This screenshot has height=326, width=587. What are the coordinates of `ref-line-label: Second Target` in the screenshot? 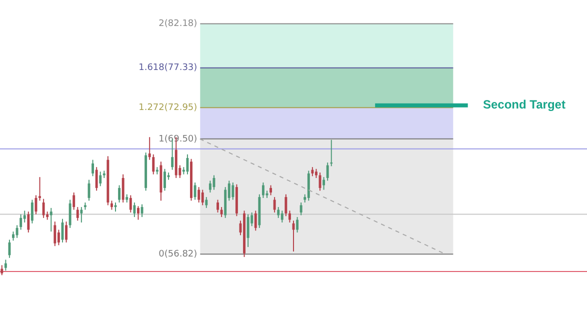 It's located at (524, 105).